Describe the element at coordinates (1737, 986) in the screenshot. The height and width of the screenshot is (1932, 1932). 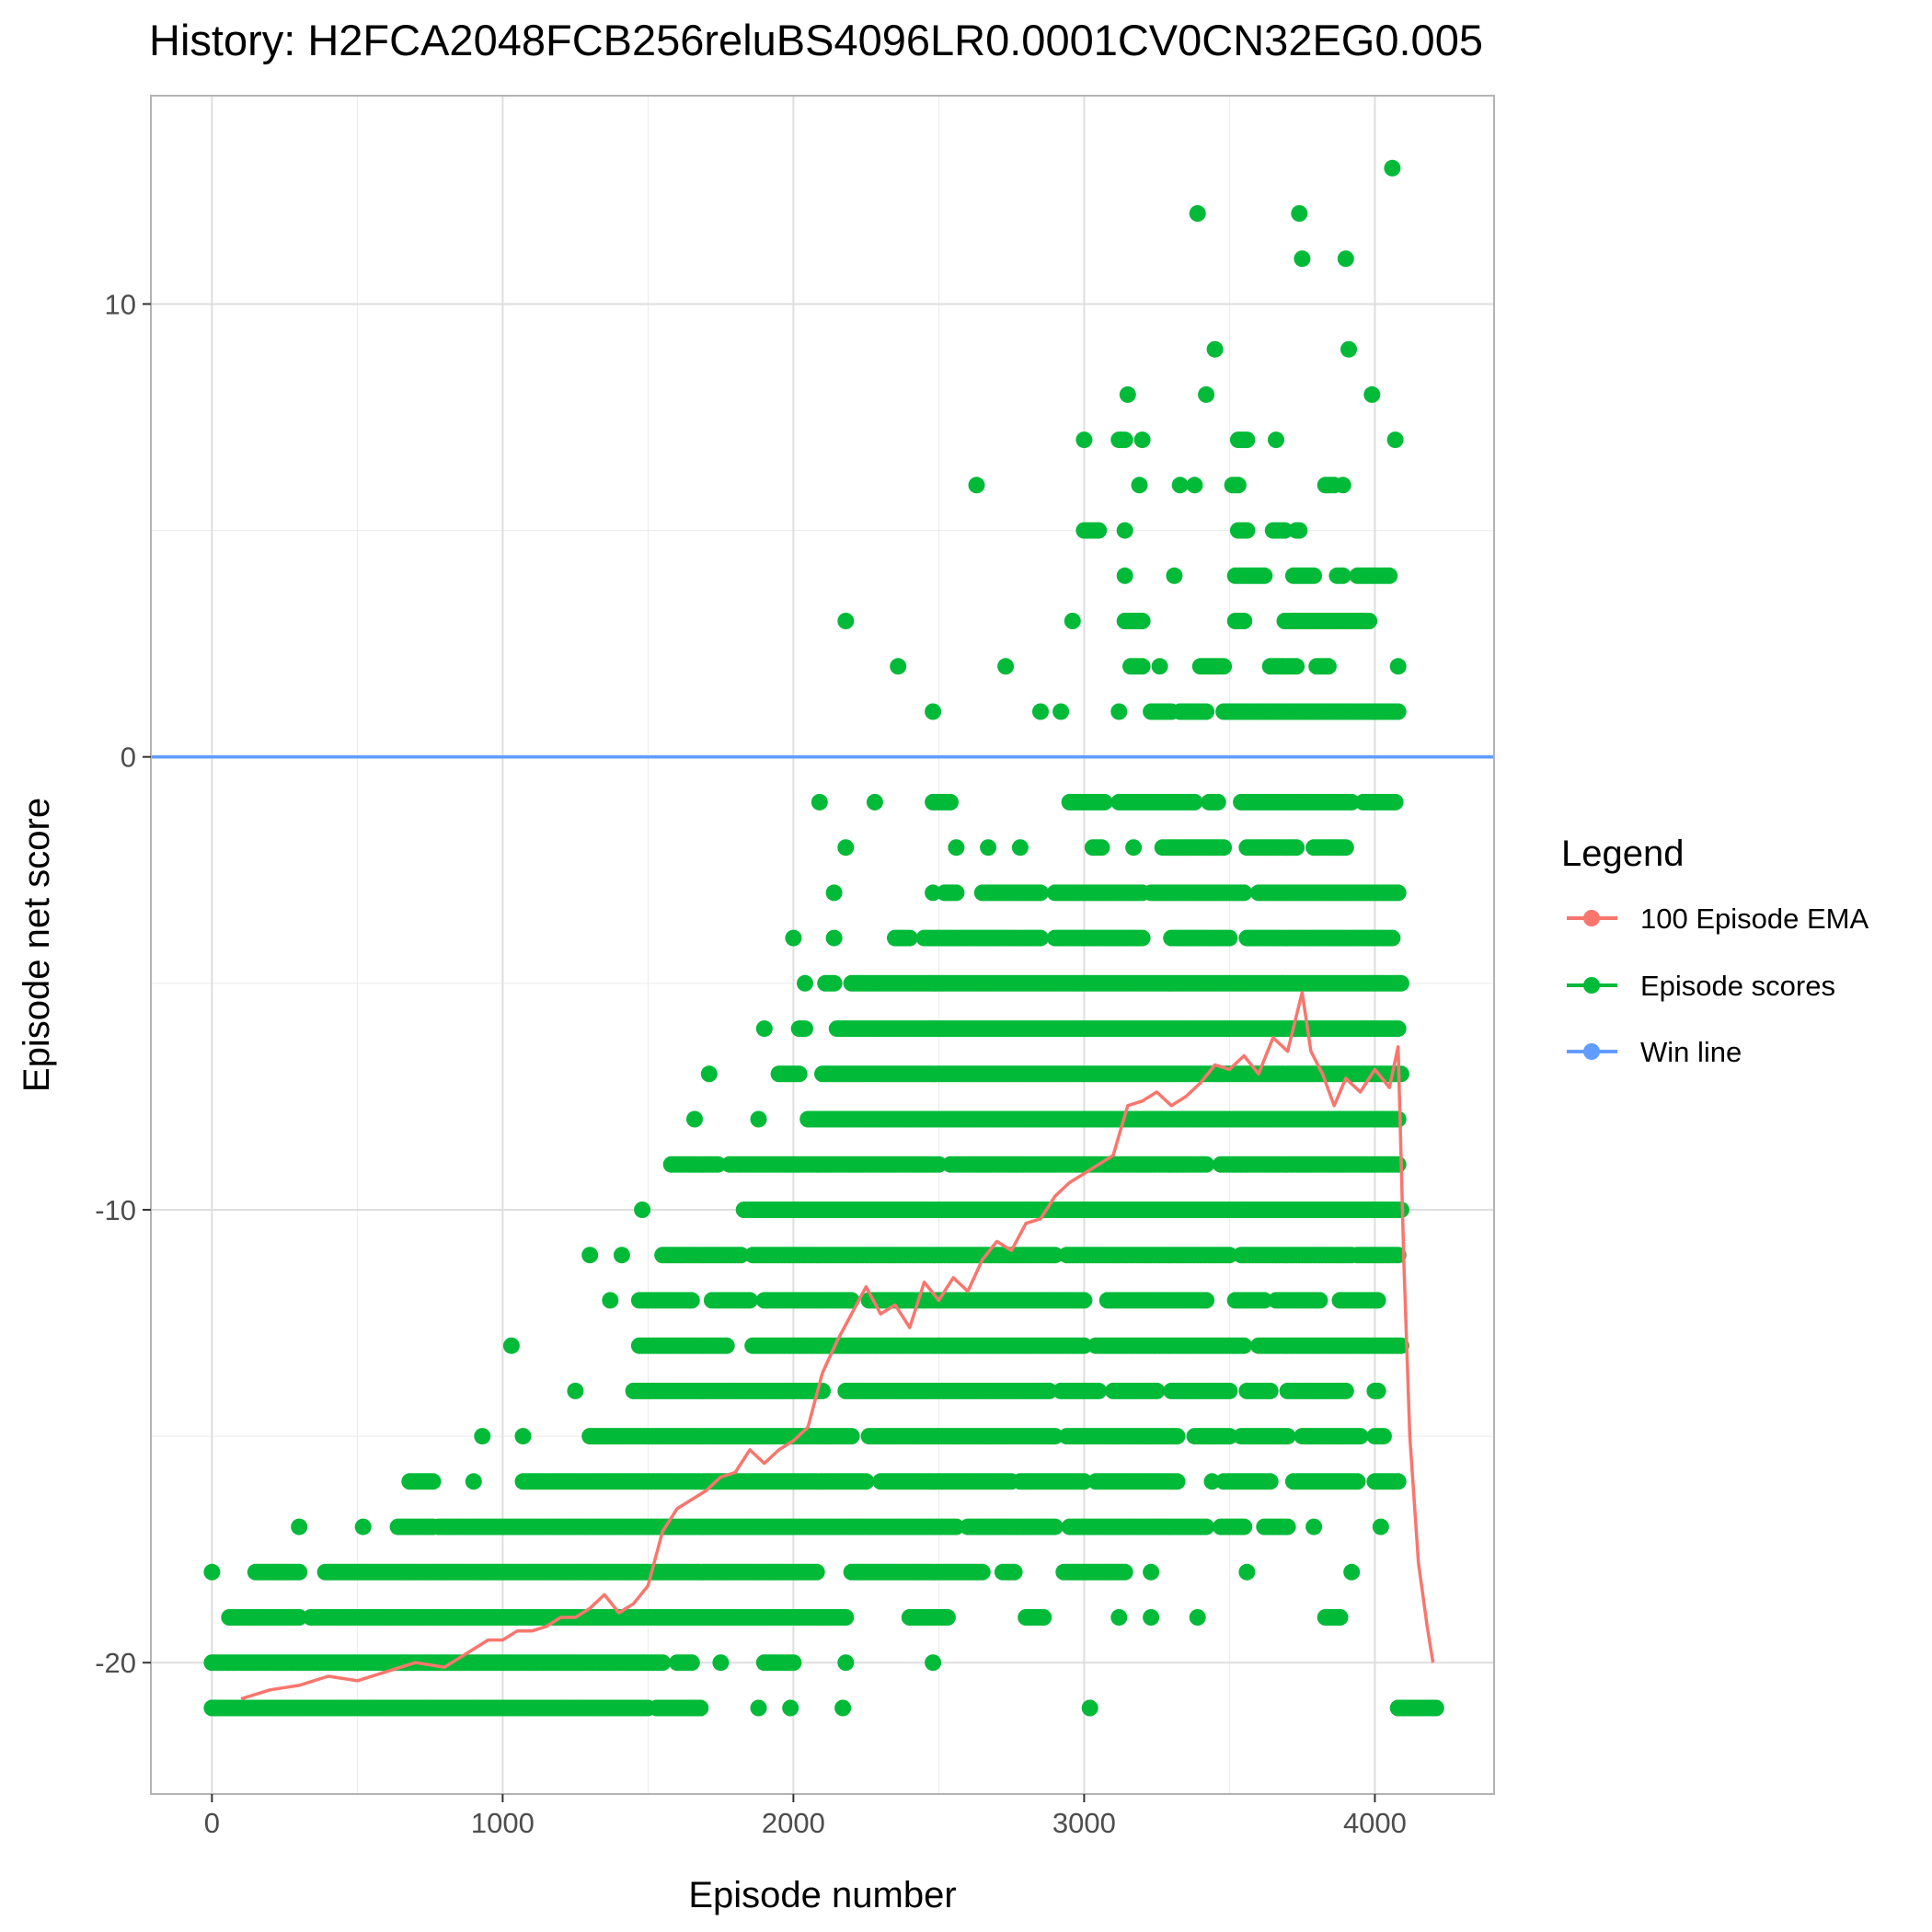
I see `legend-label-scores: Episode scores` at that location.